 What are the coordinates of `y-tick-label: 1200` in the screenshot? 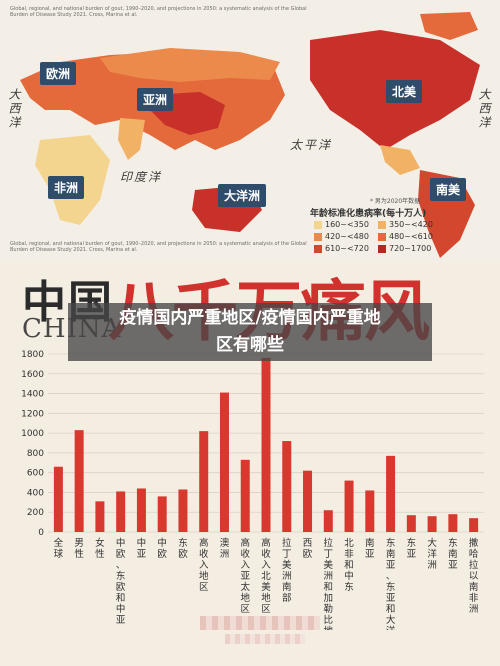 It's located at (32, 414).